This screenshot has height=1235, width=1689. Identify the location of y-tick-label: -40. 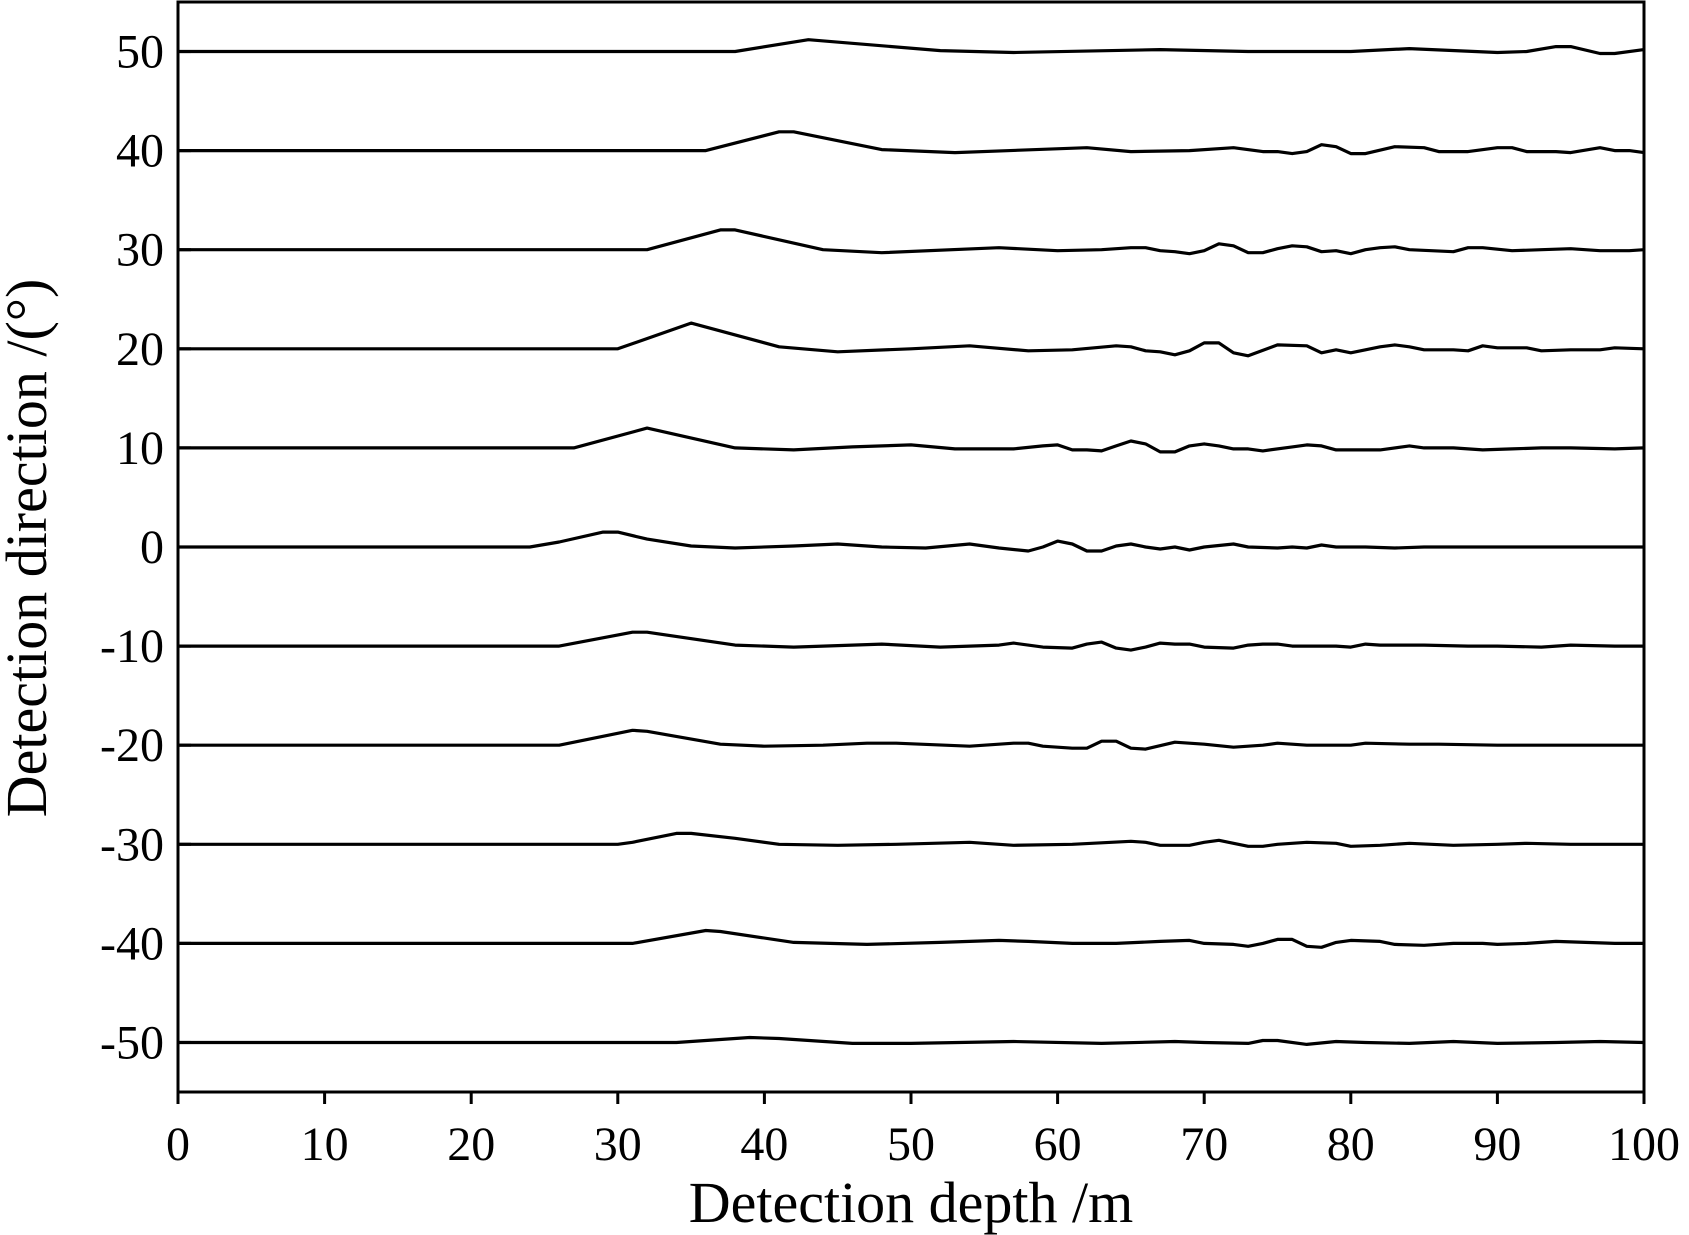
(132, 943).